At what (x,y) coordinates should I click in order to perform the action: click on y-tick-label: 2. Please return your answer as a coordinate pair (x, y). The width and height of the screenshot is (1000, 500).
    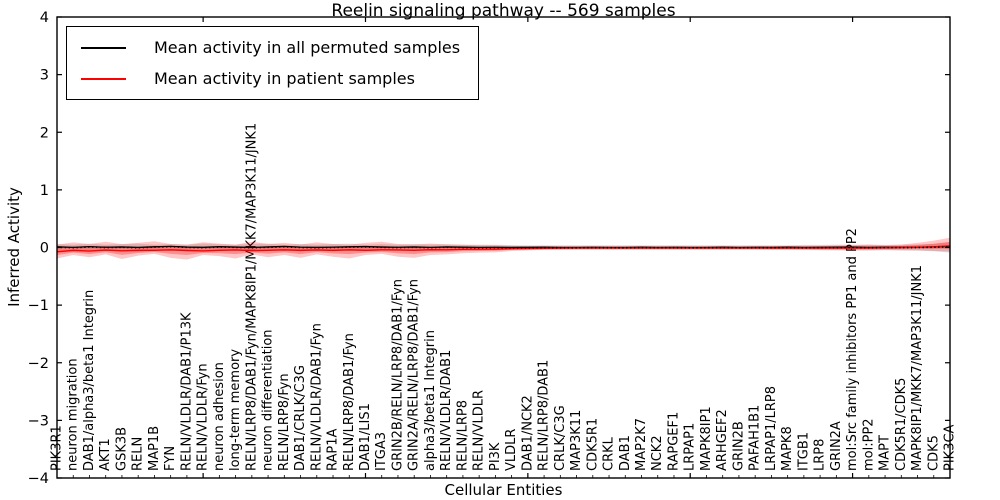
    Looking at the image, I should click on (44, 133).